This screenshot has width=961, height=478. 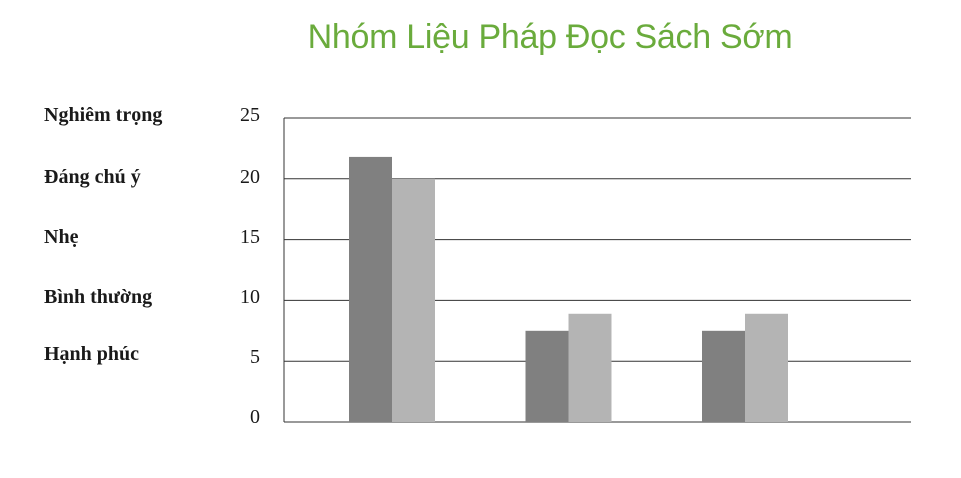 I want to click on bar-group3-series2, so click(x=766, y=367).